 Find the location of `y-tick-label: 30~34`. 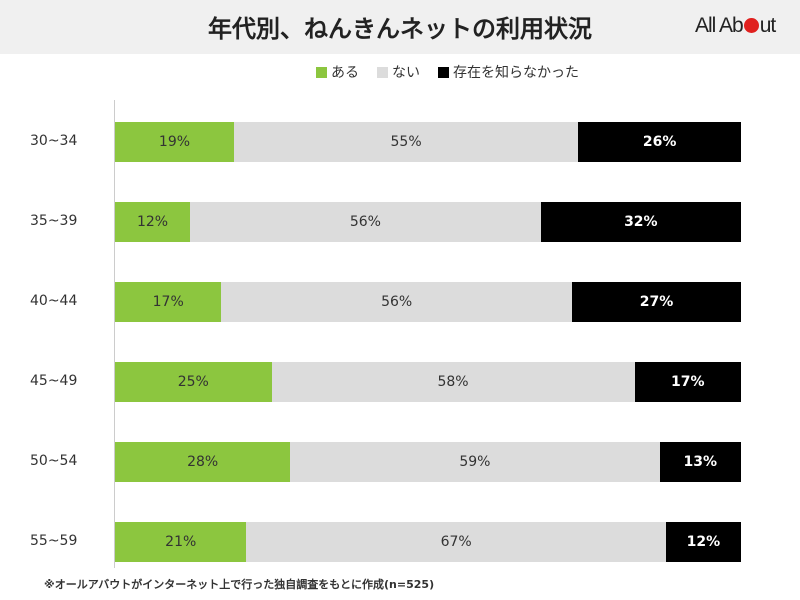

y-tick-label: 30~34 is located at coordinates (54, 141).